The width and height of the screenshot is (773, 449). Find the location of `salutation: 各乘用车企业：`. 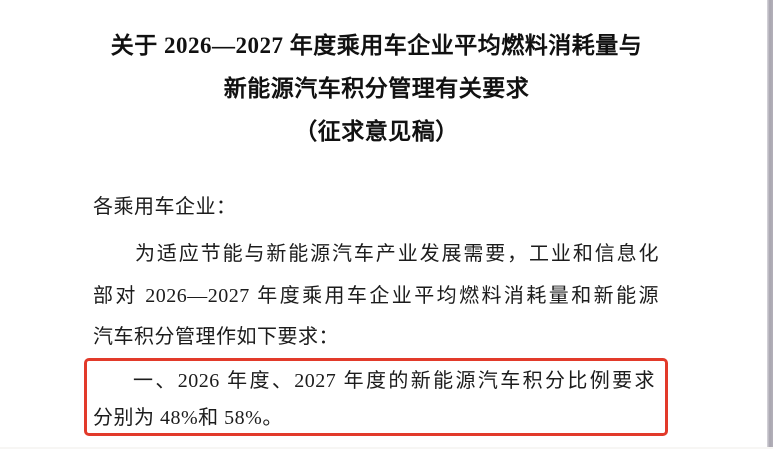

salutation: 各乘用车企业： is located at coordinates (165, 207).